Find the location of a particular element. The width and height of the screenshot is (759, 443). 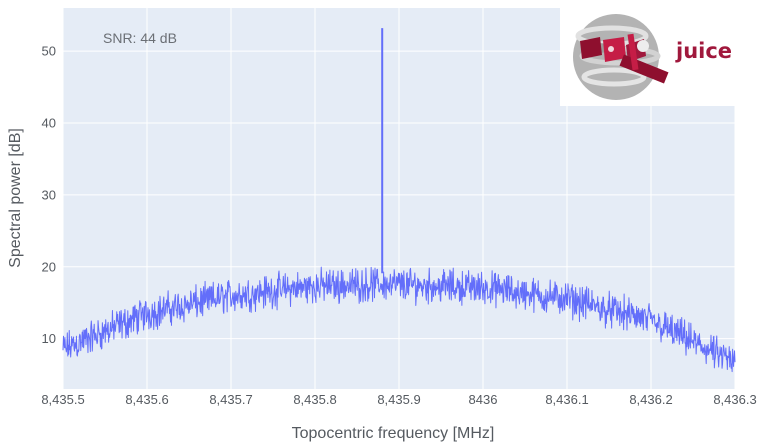

x-tick-label: 8,435.9 is located at coordinates (398, 399).